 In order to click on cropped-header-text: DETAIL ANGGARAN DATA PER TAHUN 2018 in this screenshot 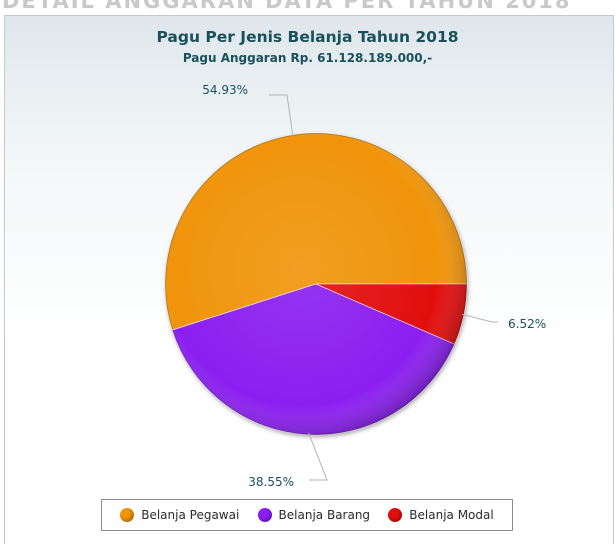, I will do `click(287, 6)`.